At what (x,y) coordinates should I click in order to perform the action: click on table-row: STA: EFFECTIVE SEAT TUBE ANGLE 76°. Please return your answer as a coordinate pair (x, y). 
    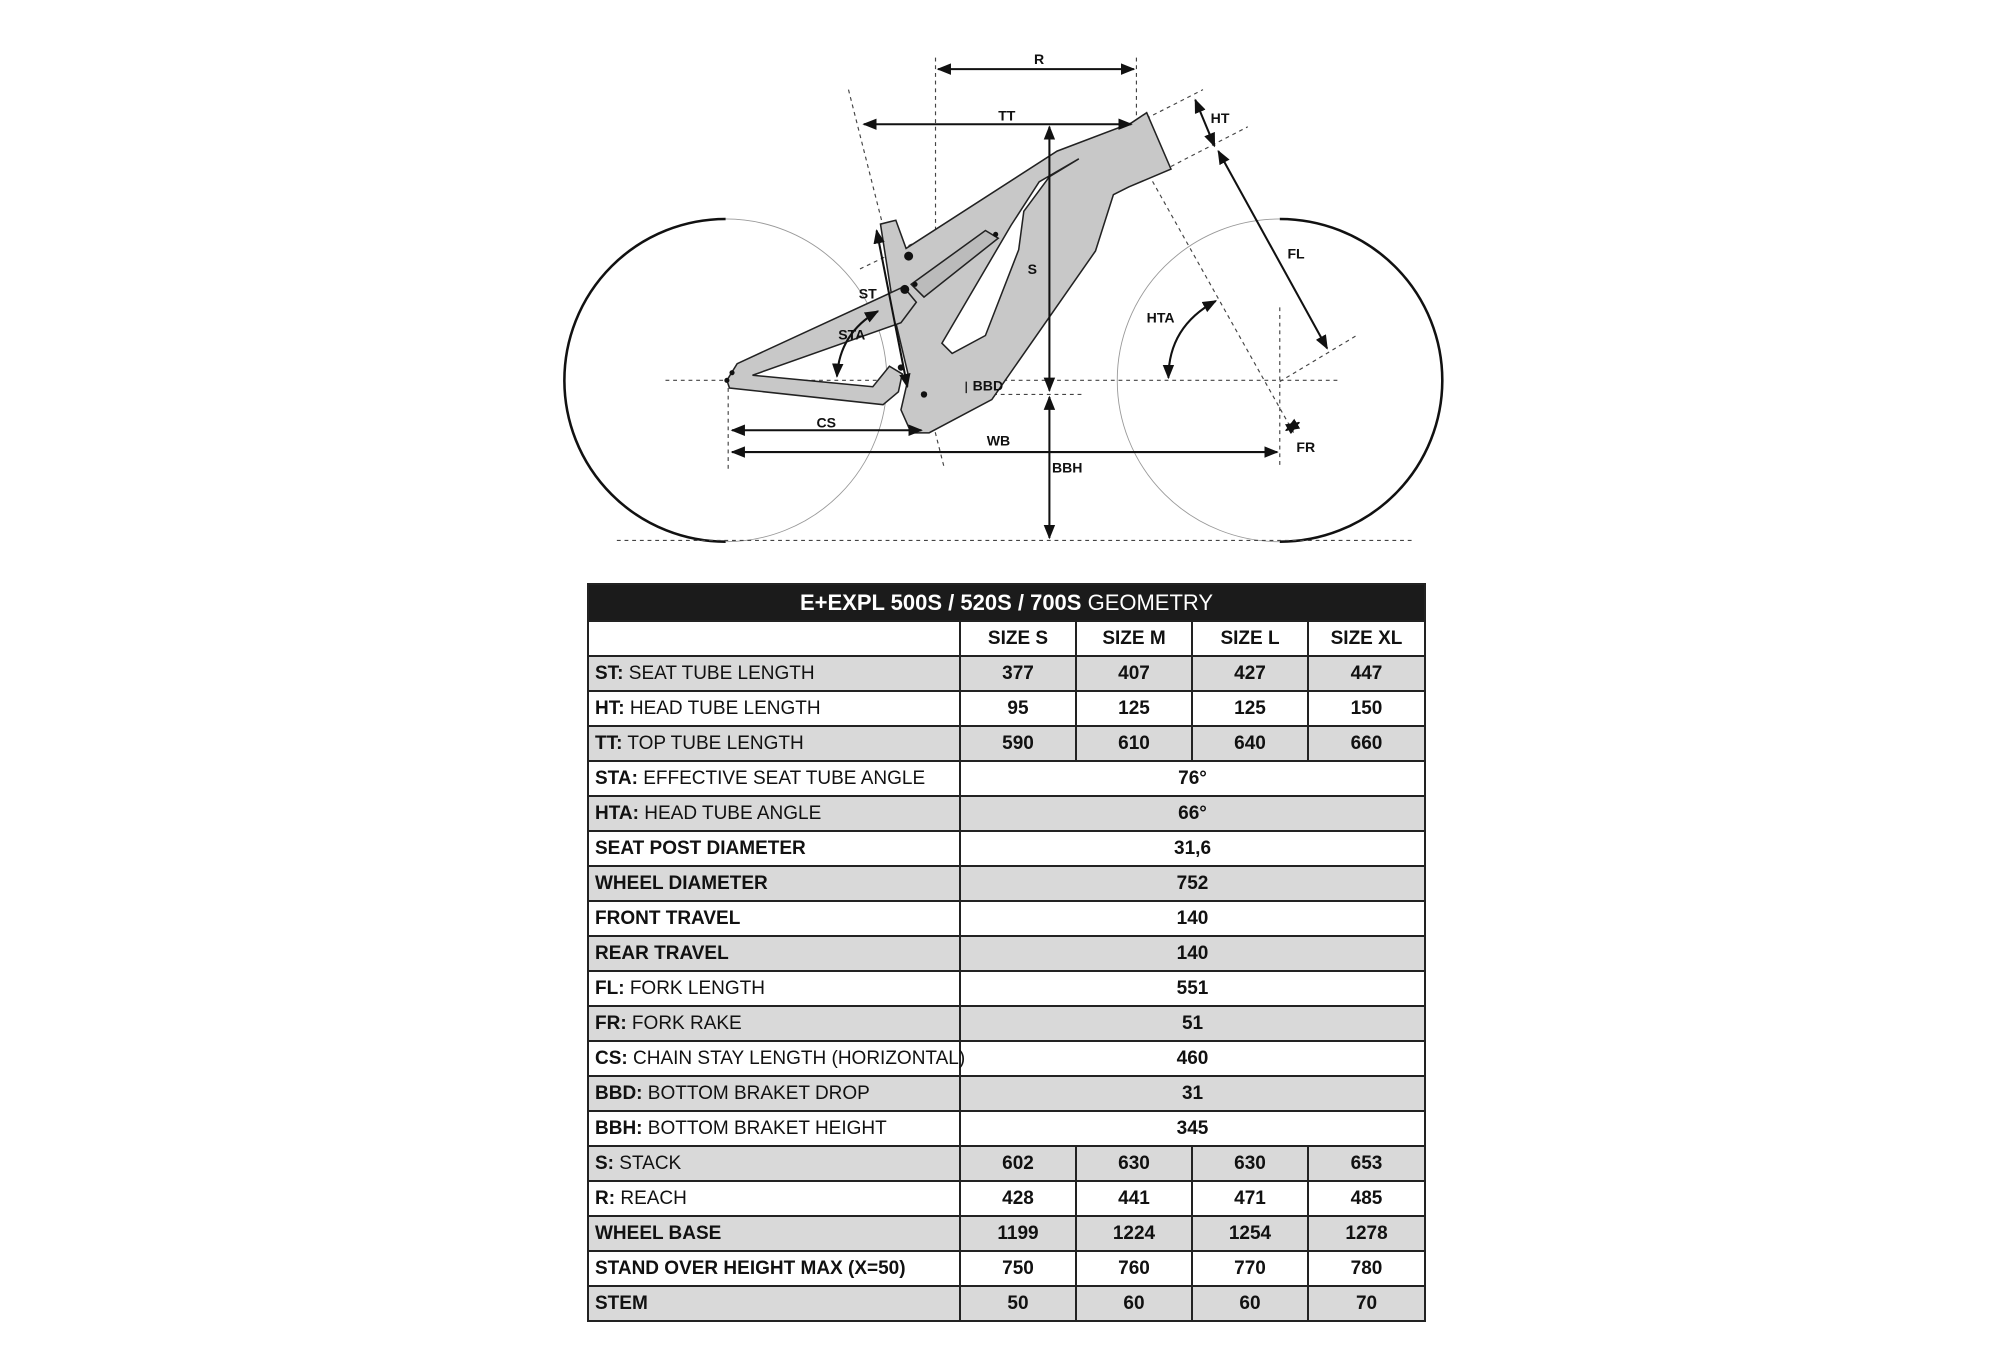
    Looking at the image, I should click on (1007, 778).